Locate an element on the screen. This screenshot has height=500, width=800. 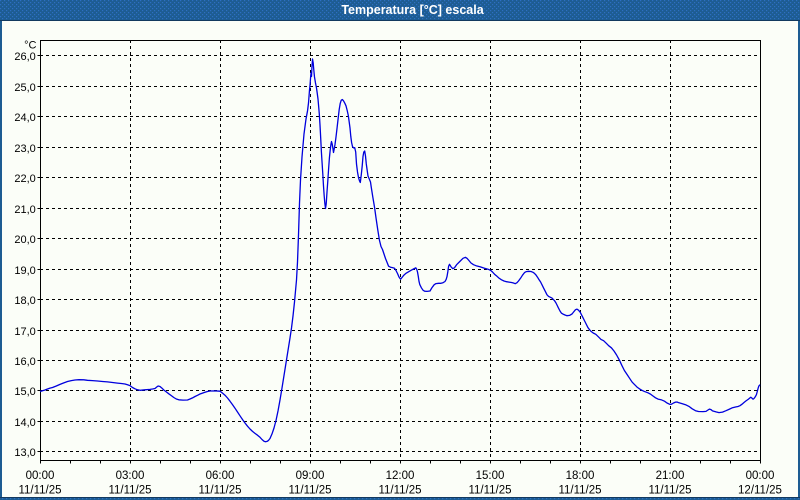
svg-text: 09:00 is located at coordinates (310, 476).